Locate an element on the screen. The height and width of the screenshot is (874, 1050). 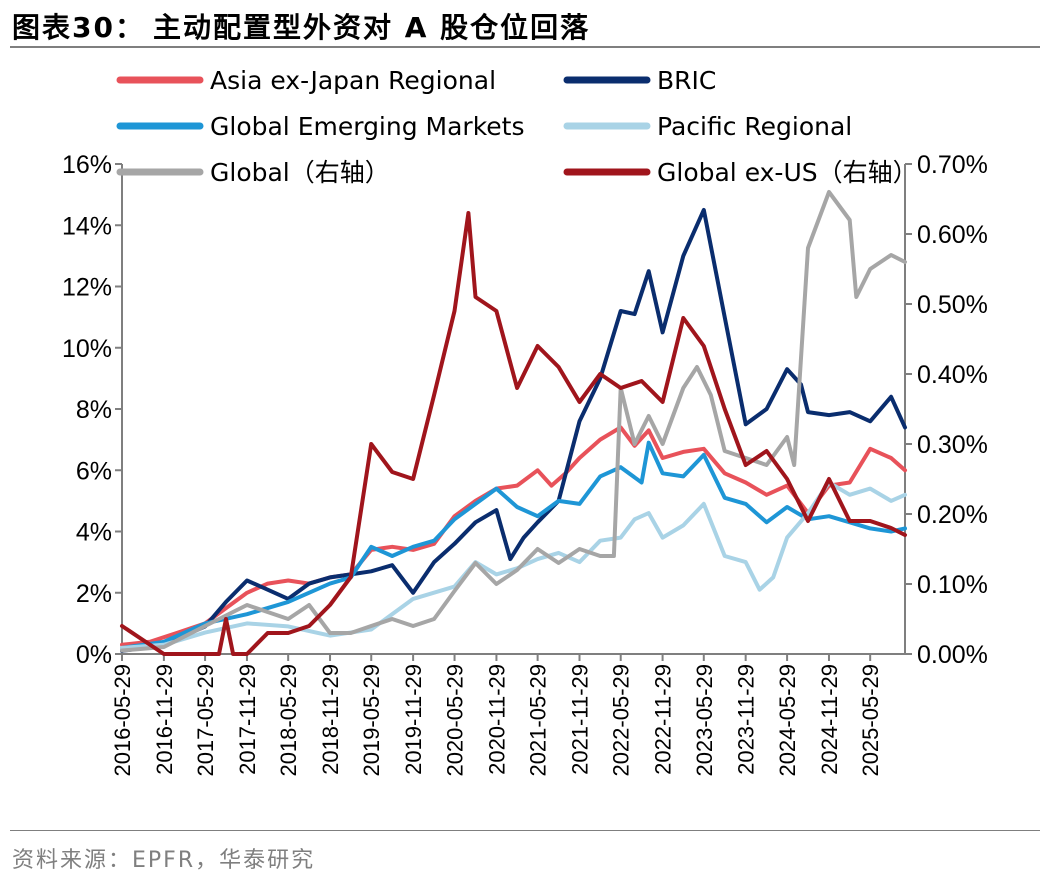
legend-label: Global ex-US（右轴） is located at coordinates (787, 172).